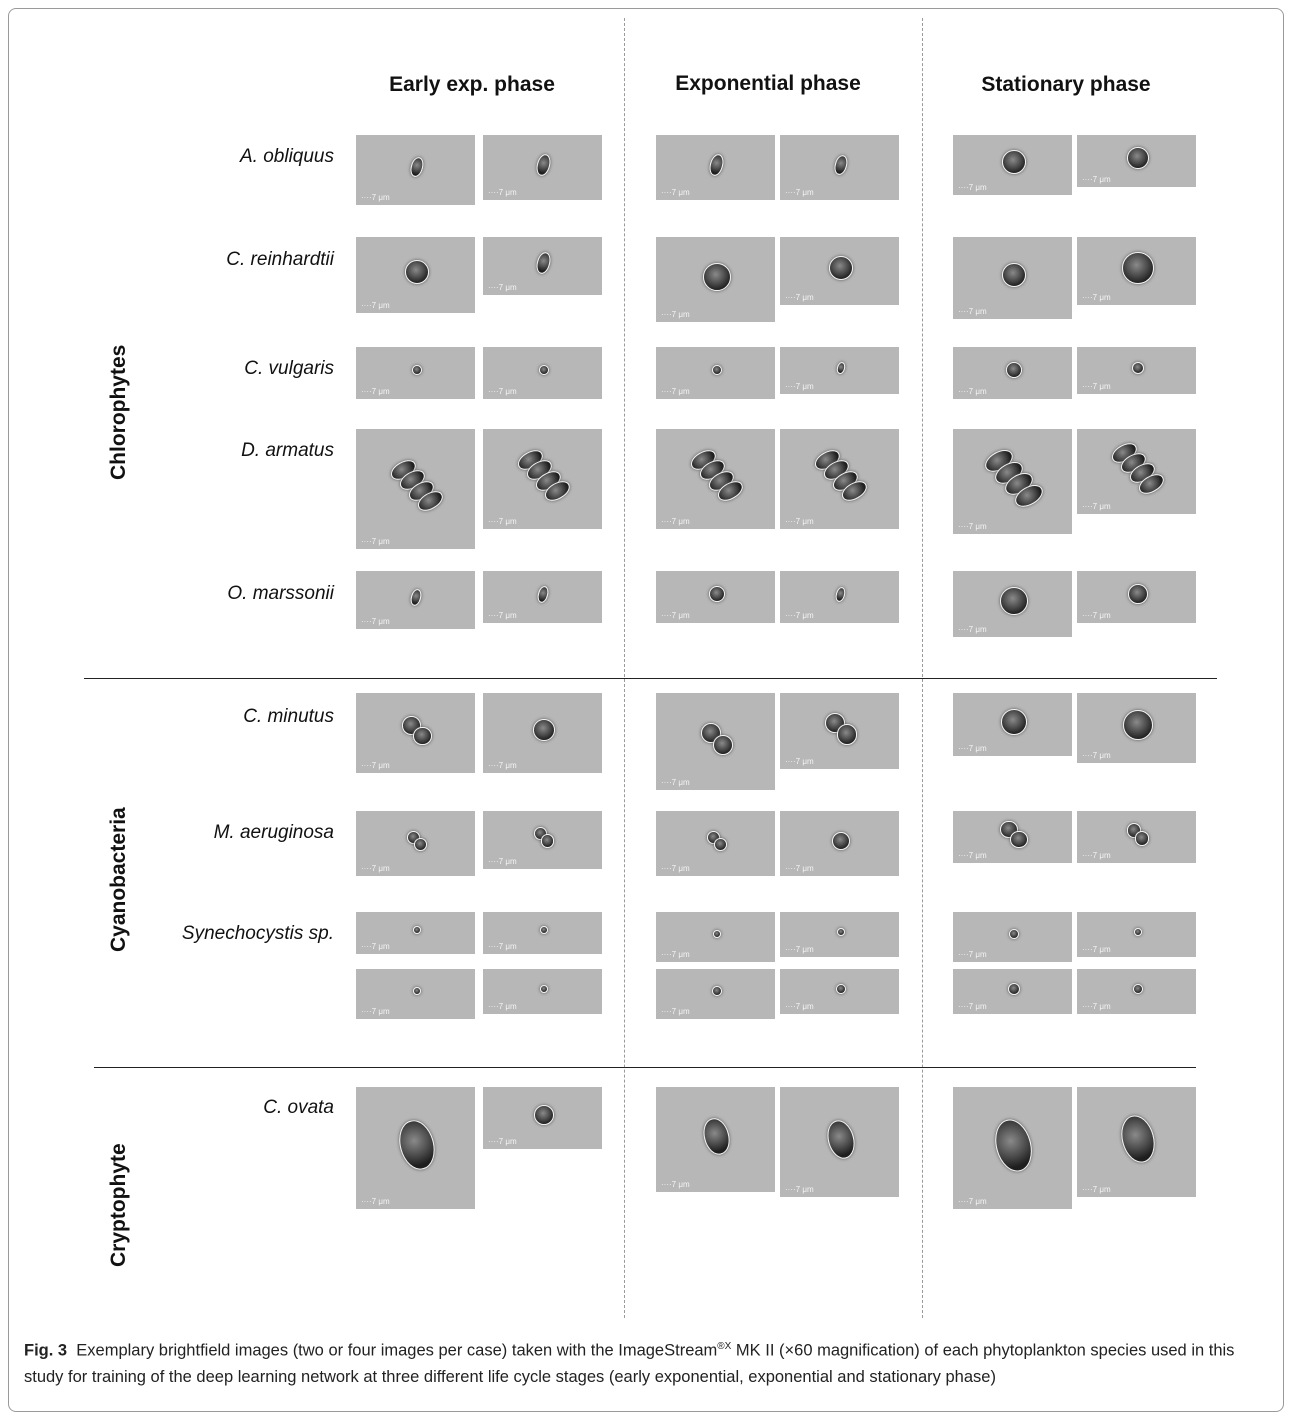 The height and width of the screenshot is (1420, 1292). I want to click on species-label: O. marssonii, so click(280, 593).